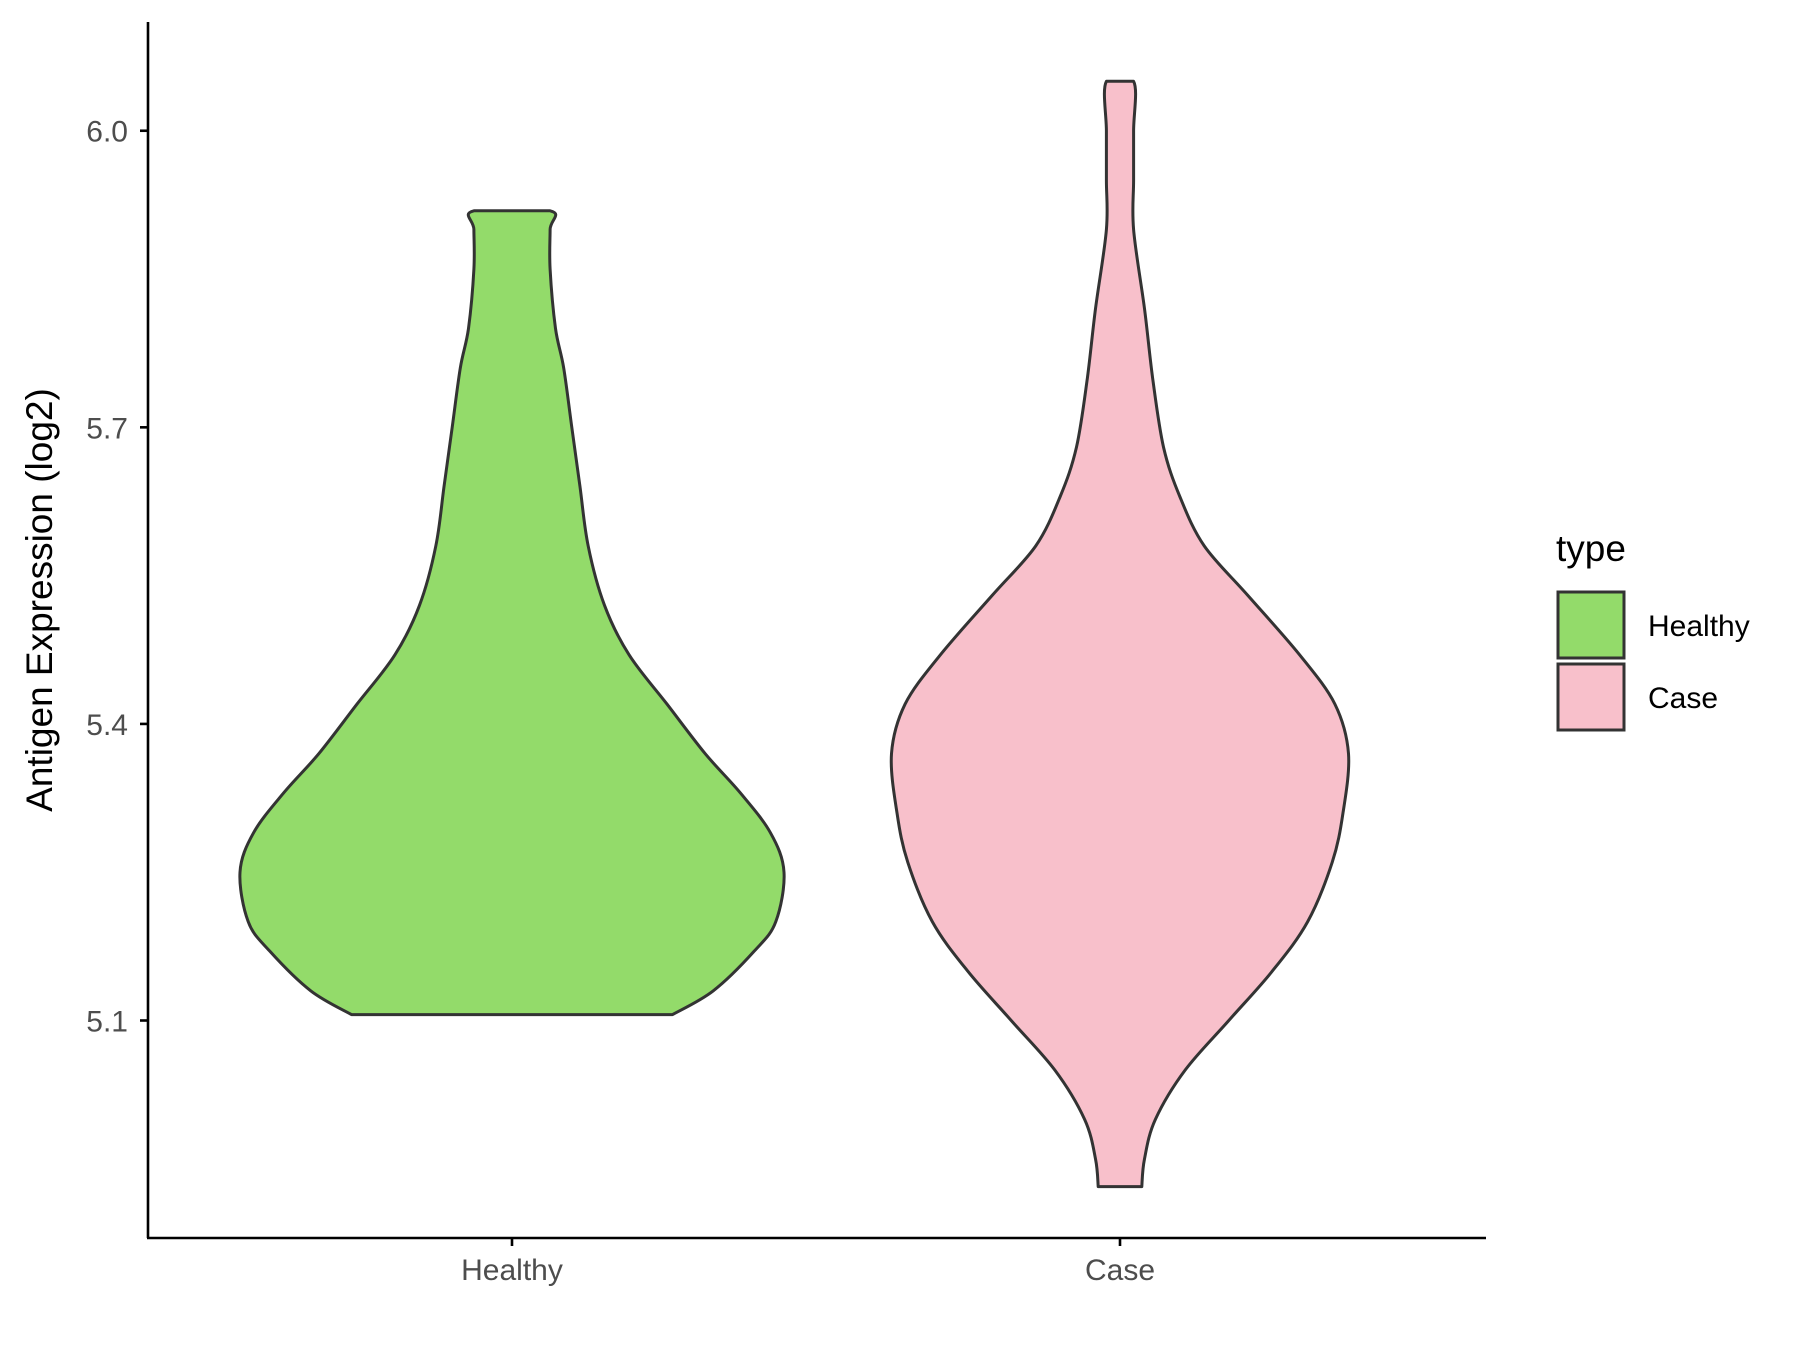 The width and height of the screenshot is (1800, 1350). What do you see at coordinates (1653, 661) in the screenshot?
I see `legend: Healthy Case` at bounding box center [1653, 661].